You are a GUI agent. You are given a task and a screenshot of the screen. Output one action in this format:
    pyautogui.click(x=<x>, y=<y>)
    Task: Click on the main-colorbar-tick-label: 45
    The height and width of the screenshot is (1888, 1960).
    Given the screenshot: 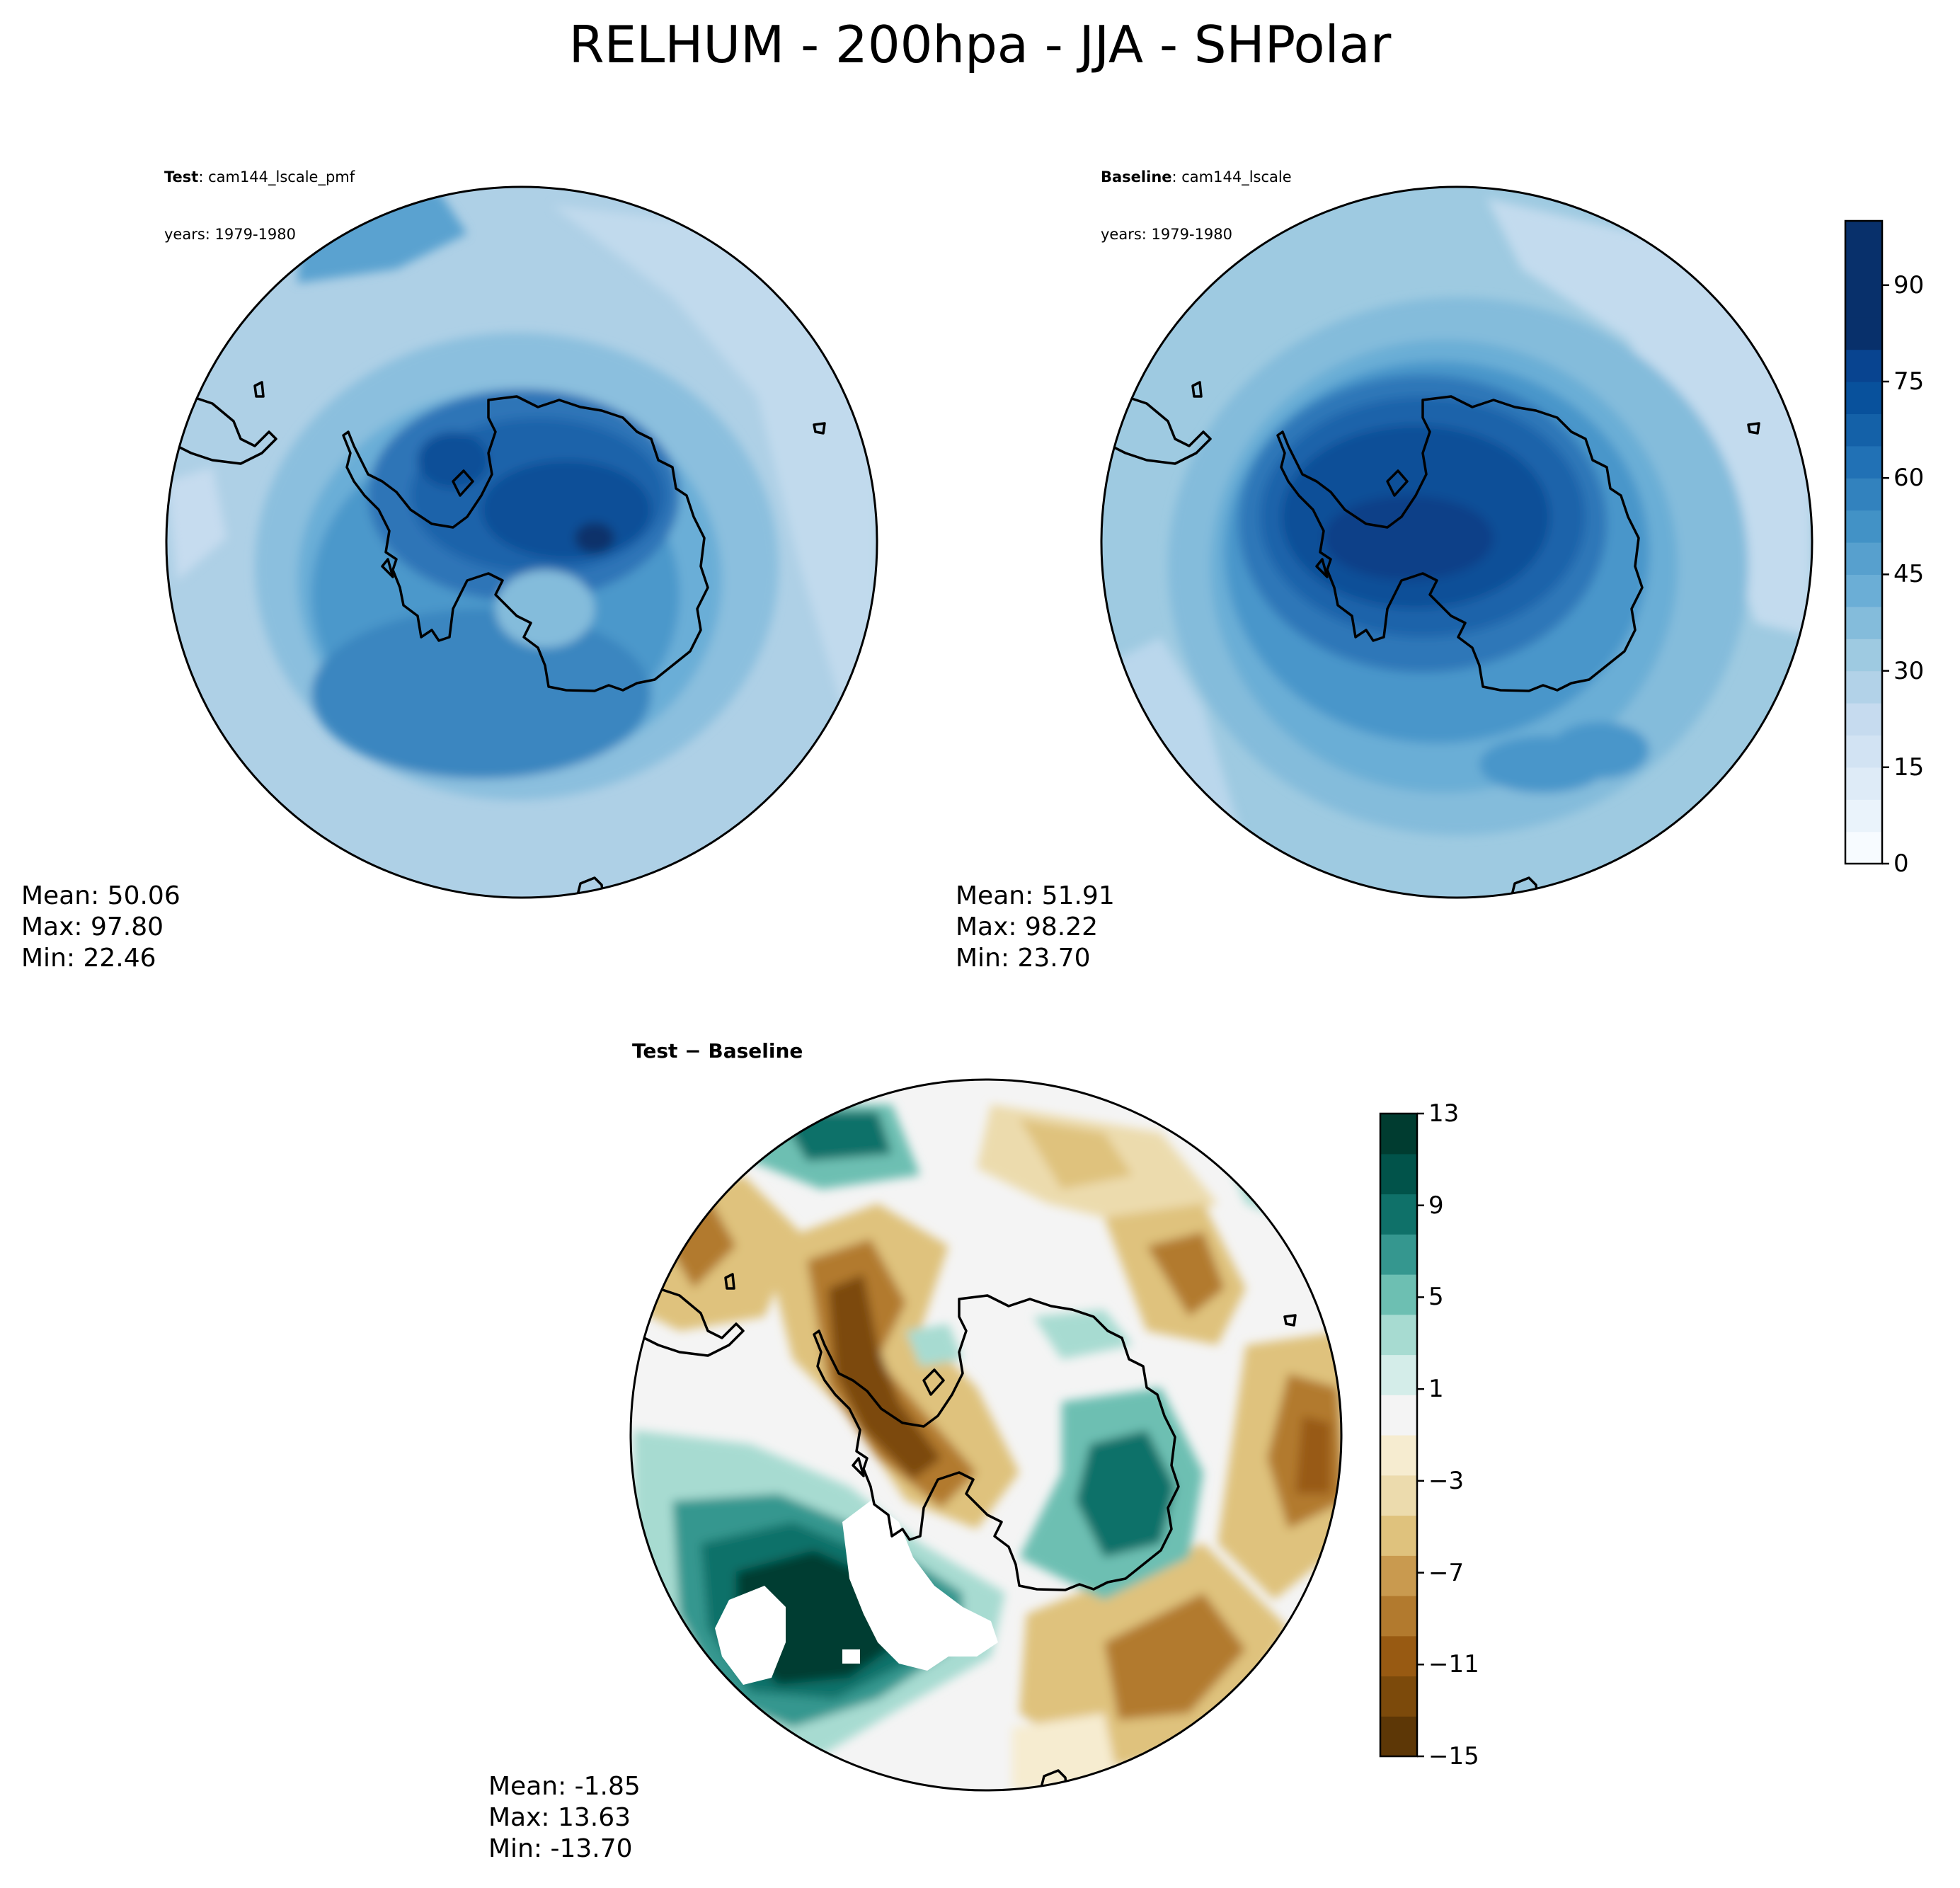 What is the action you would take?
    pyautogui.click(x=1909, y=575)
    